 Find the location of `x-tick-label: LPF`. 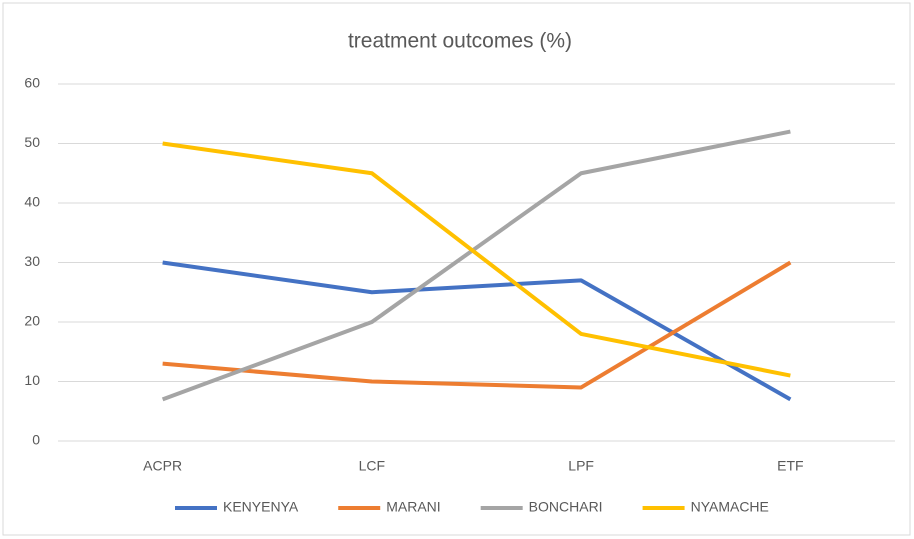

x-tick-label: LPF is located at coordinates (581, 466).